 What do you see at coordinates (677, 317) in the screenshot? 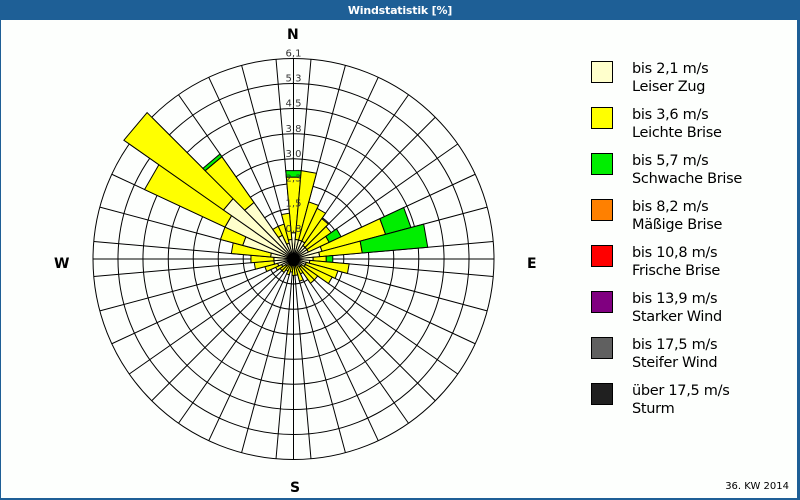
I see `legend-category: Starker Wind` at bounding box center [677, 317].